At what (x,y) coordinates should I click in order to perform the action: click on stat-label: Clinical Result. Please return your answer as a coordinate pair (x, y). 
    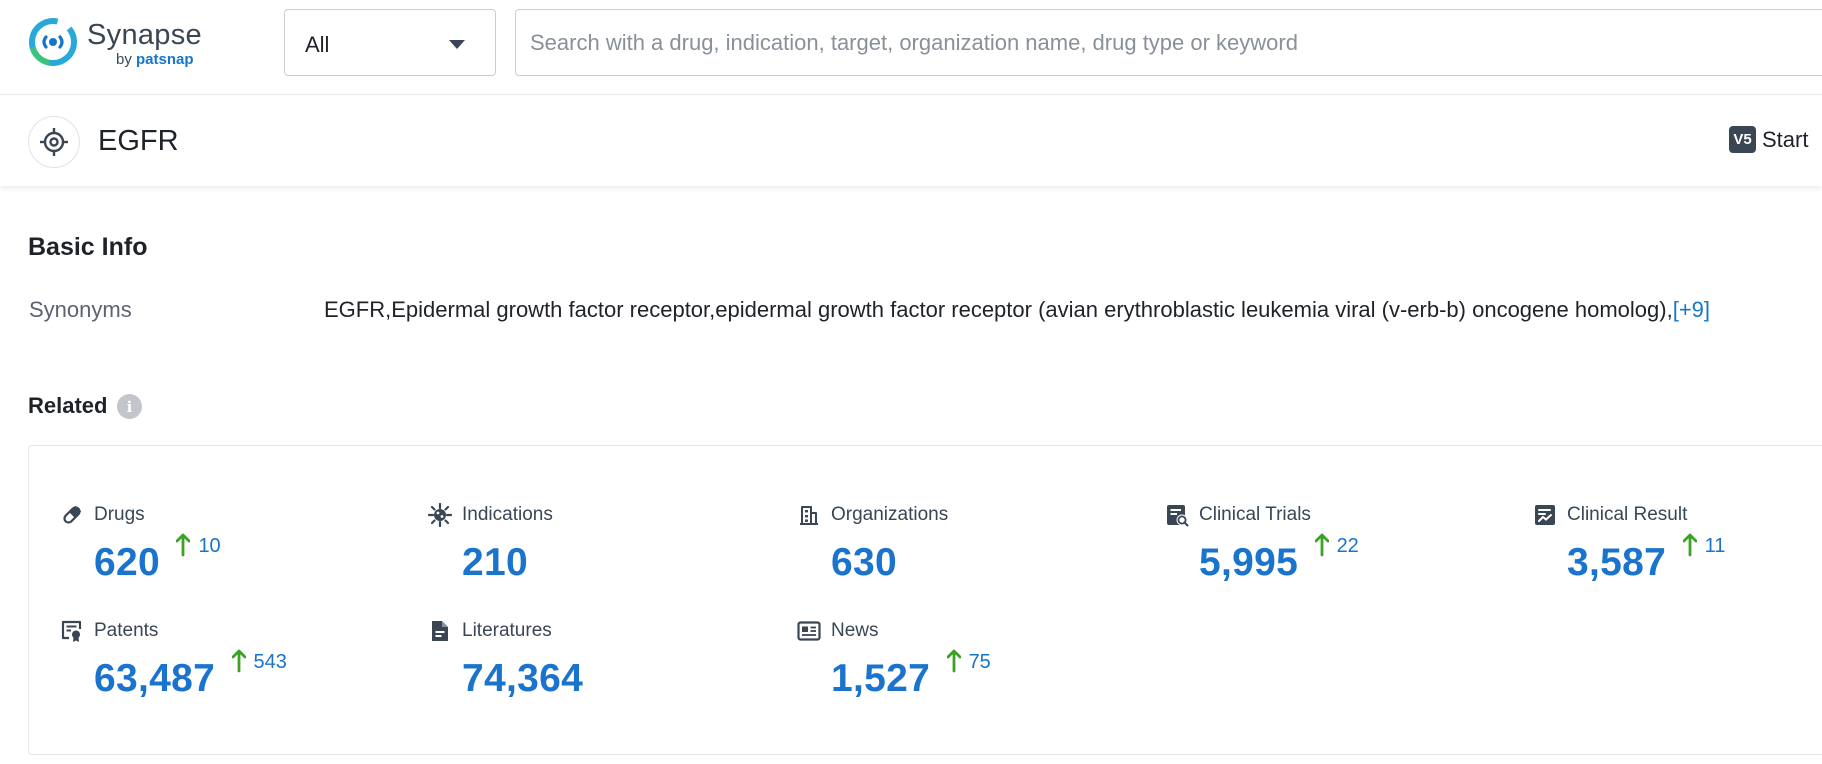
    Looking at the image, I should click on (1627, 515).